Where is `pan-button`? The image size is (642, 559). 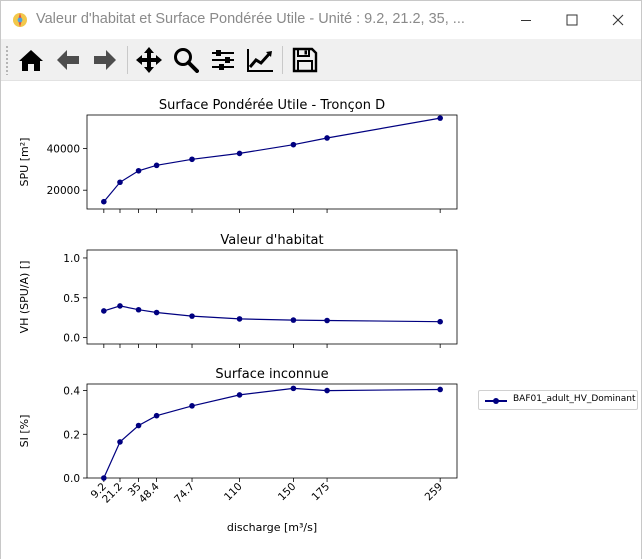
pan-button is located at coordinates (149, 60).